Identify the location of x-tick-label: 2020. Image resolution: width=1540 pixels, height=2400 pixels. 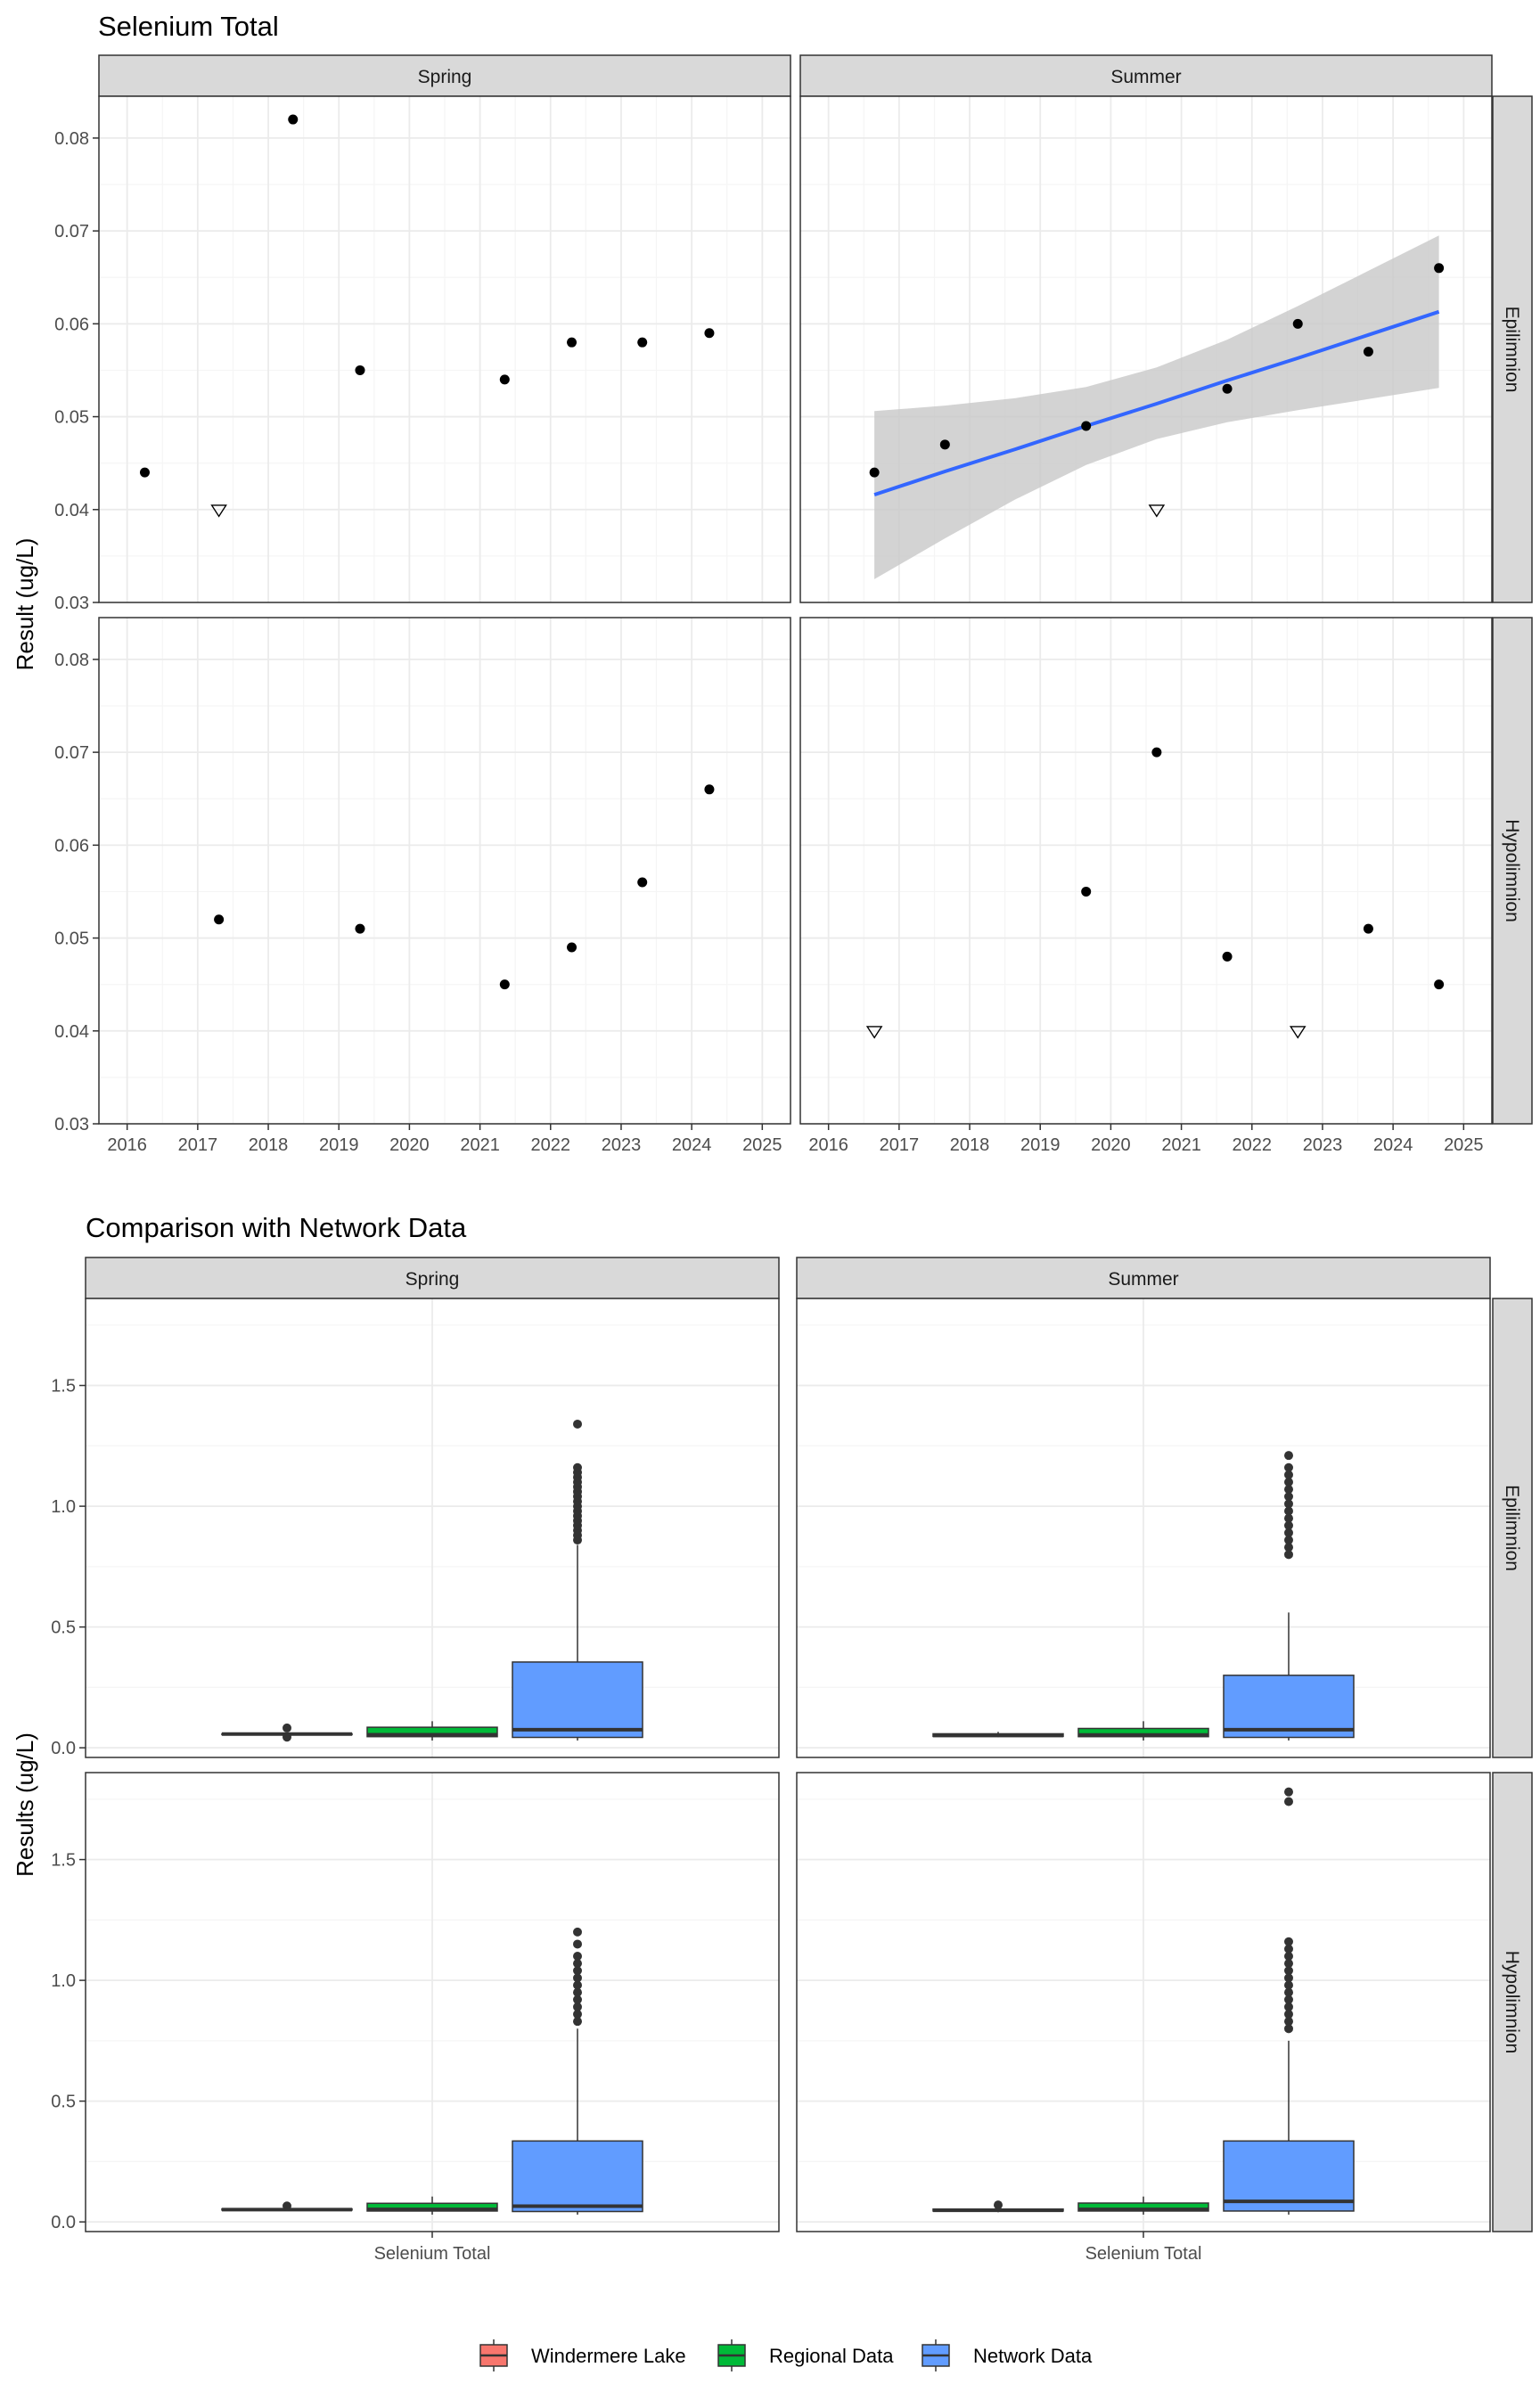
(409, 1145).